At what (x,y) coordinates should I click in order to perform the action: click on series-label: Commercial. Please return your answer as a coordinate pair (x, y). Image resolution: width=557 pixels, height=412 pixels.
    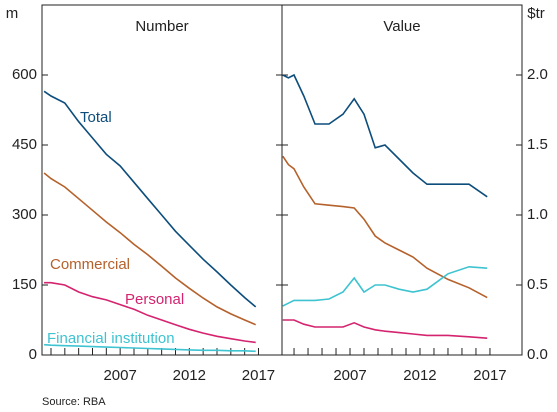
    Looking at the image, I should click on (90, 264).